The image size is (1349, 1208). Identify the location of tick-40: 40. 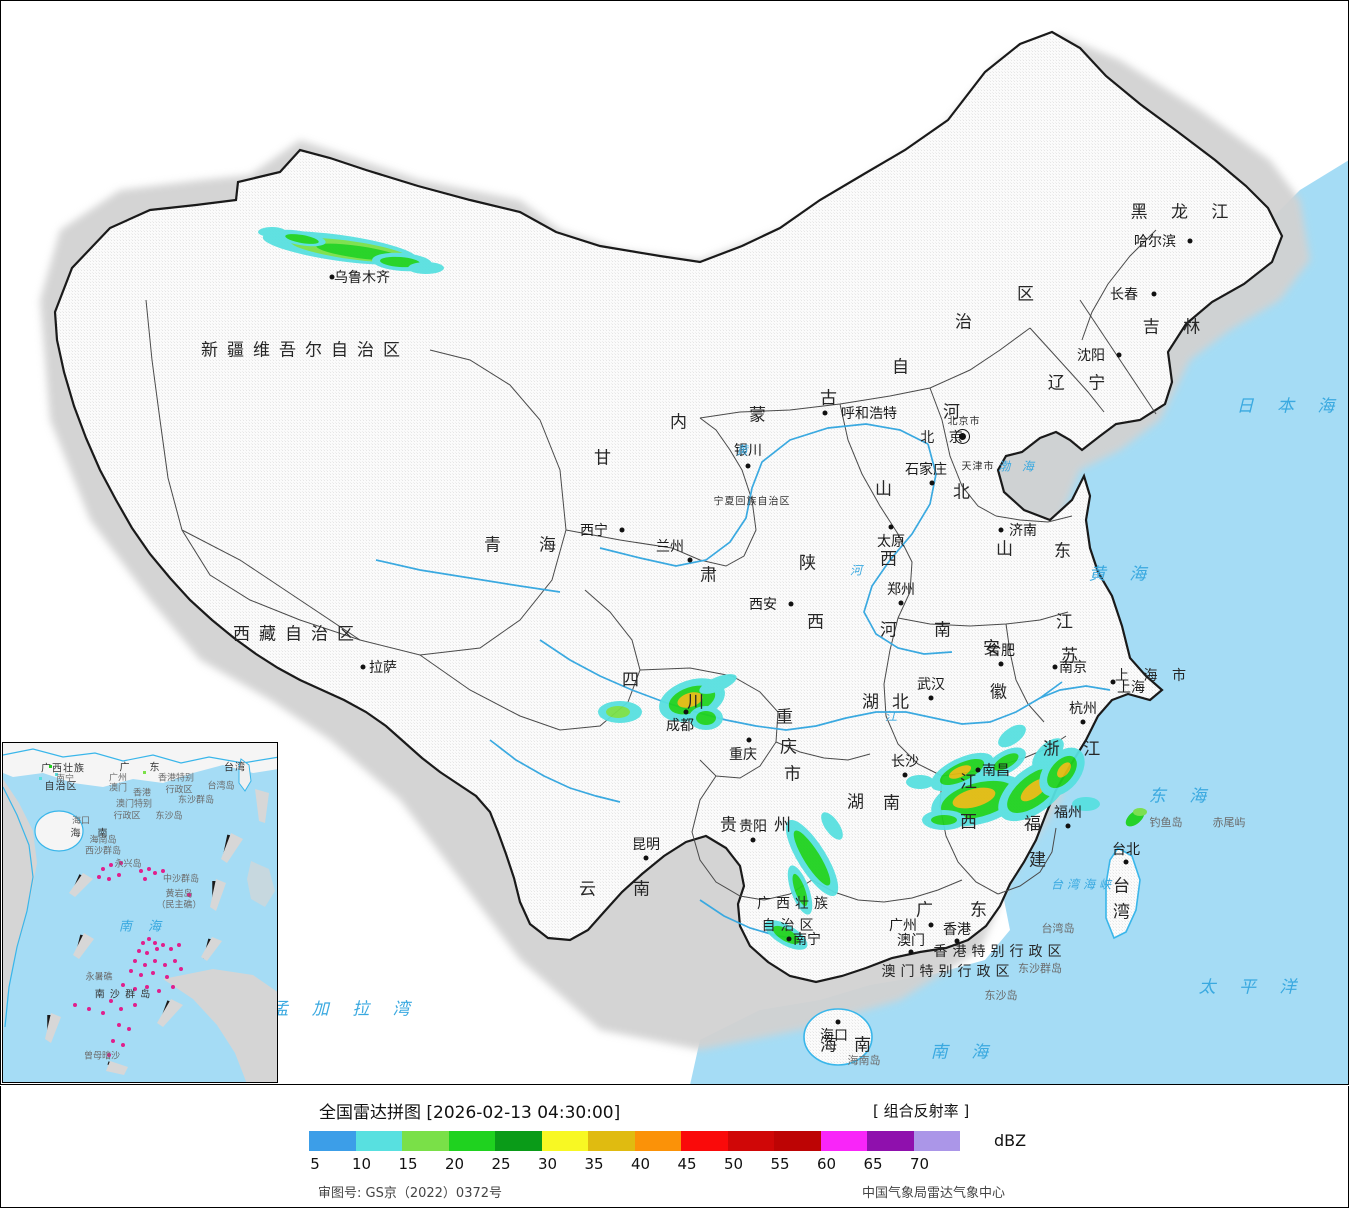
(640, 1164).